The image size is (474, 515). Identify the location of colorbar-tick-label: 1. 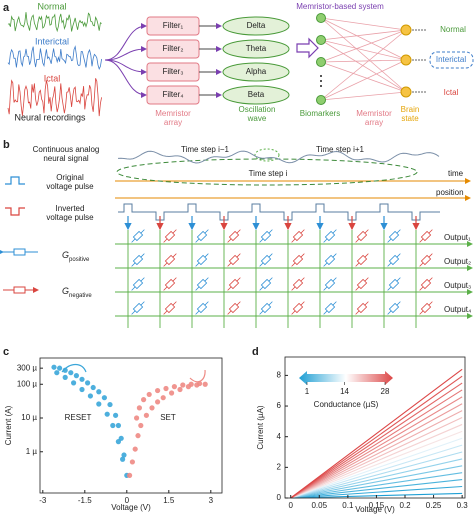
(307, 391).